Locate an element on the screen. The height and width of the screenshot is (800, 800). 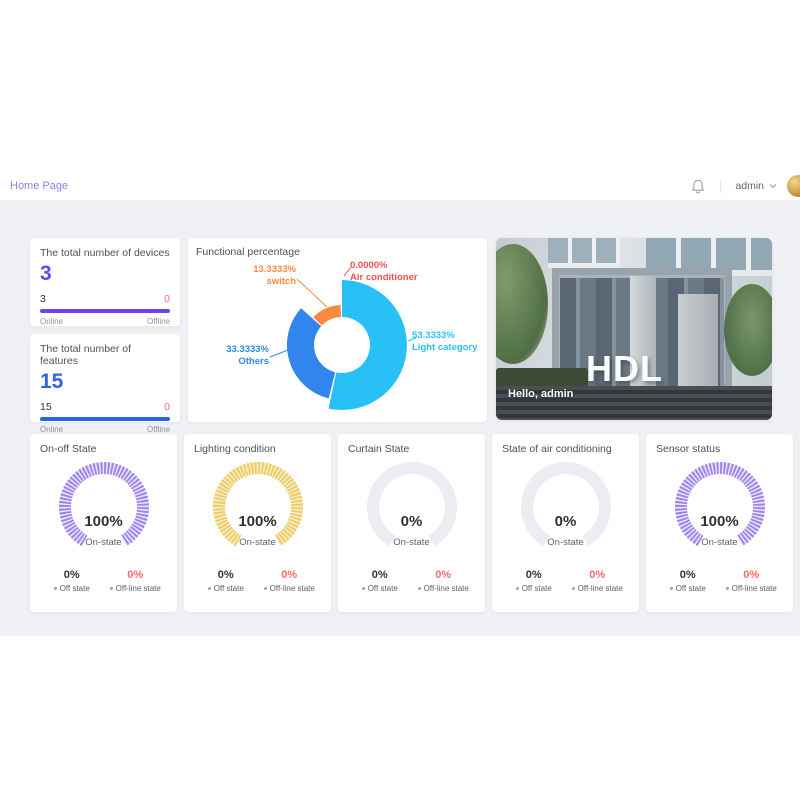
gauge-title: State of air conditioning is located at coordinates (557, 449).